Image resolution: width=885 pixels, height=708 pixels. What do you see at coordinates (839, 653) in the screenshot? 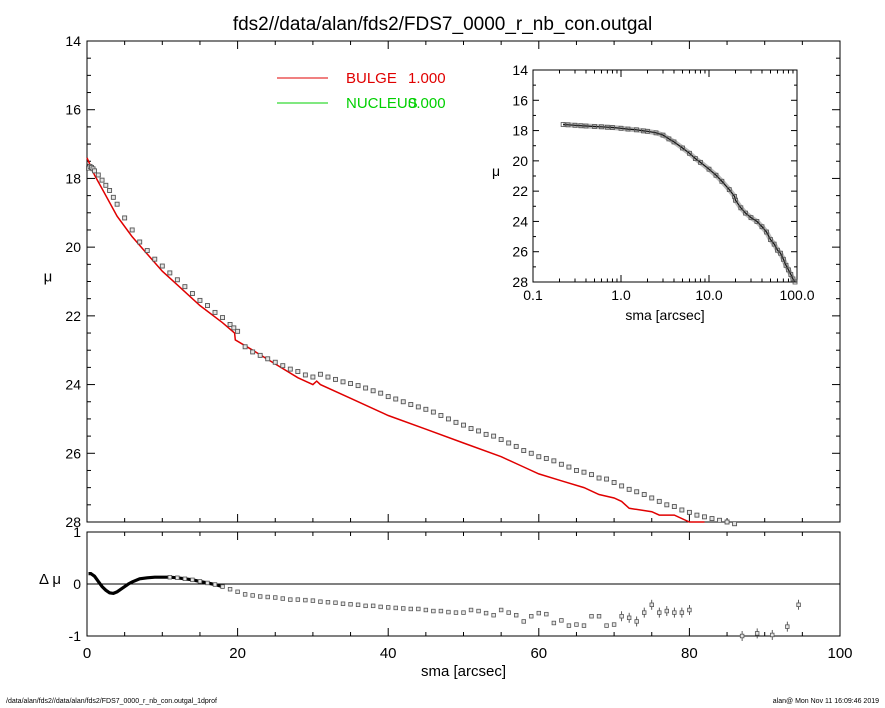
I see `residual-x-tick-label: 100` at bounding box center [839, 653].